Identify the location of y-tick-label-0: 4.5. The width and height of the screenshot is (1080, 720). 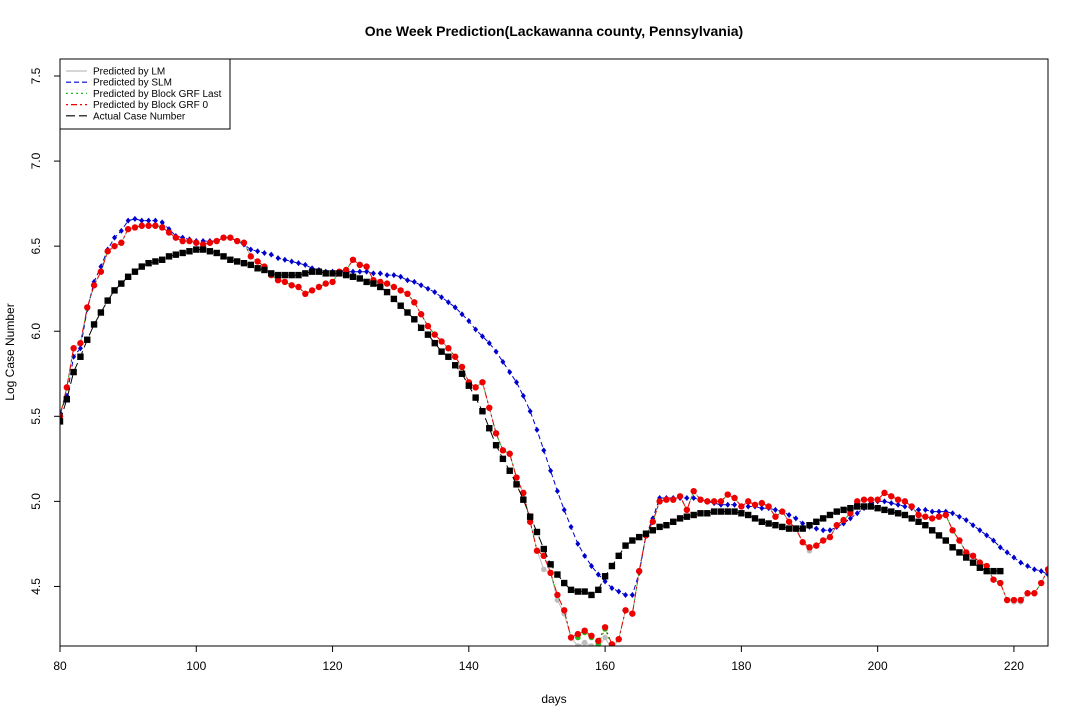
(36, 586).